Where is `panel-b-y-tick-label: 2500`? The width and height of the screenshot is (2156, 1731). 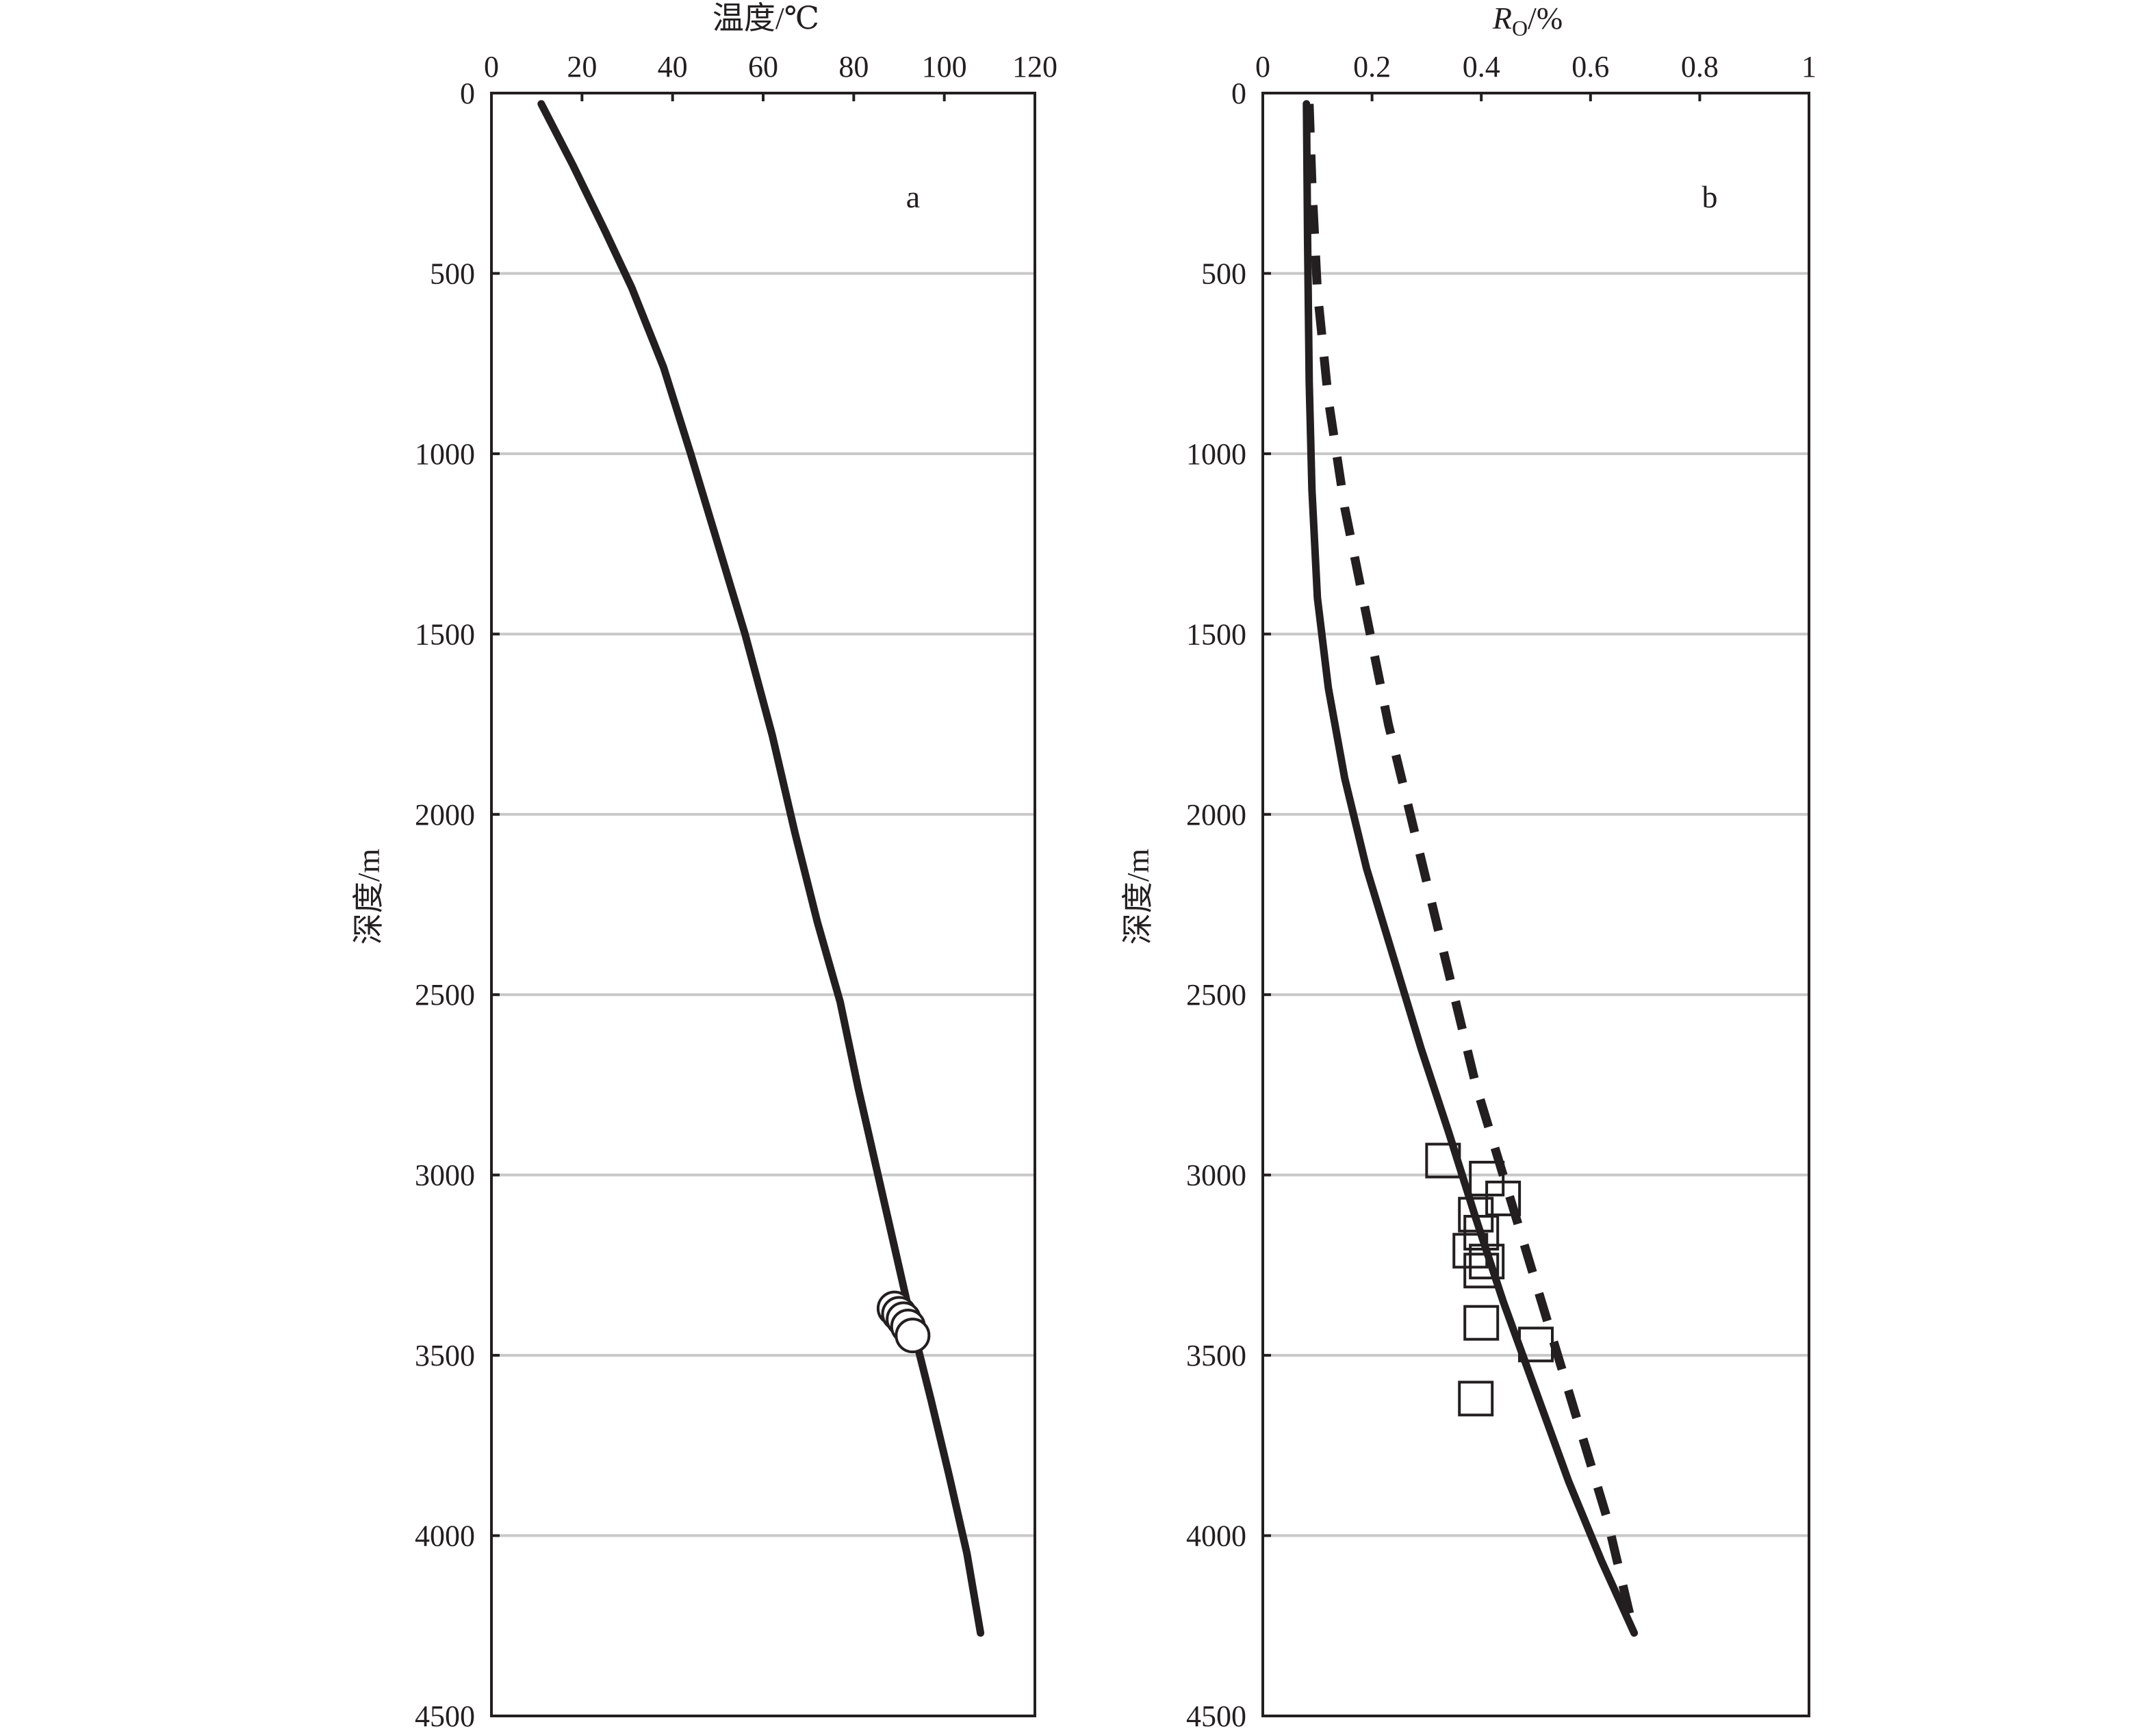 panel-b-y-tick-label: 2500 is located at coordinates (1216, 995).